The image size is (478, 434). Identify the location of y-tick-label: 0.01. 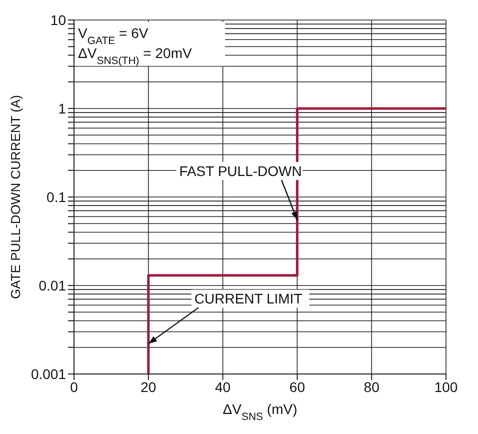
(52, 285).